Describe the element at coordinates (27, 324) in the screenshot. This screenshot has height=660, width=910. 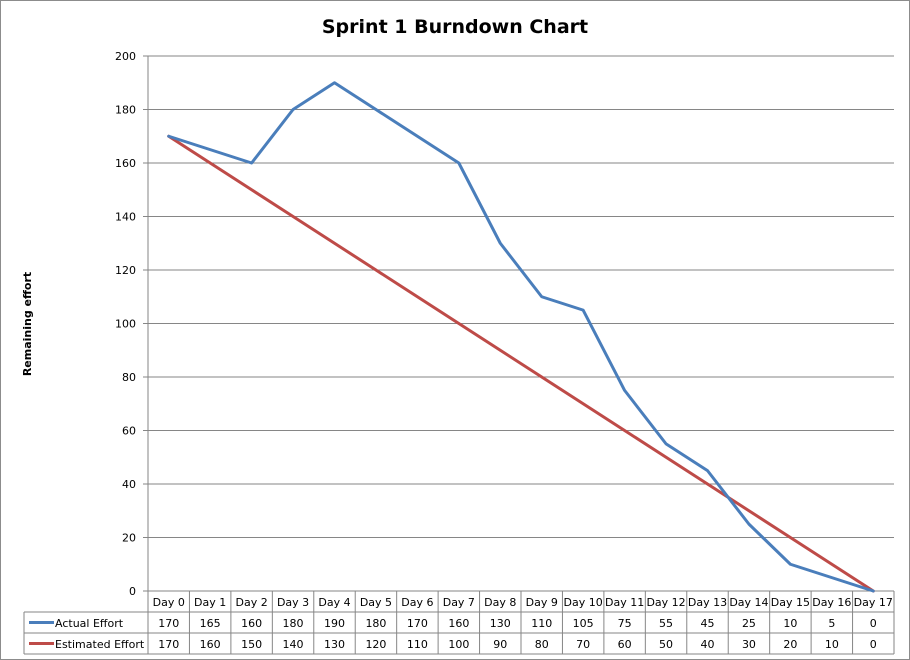
I see `y-axis-label: Remaining effort` at that location.